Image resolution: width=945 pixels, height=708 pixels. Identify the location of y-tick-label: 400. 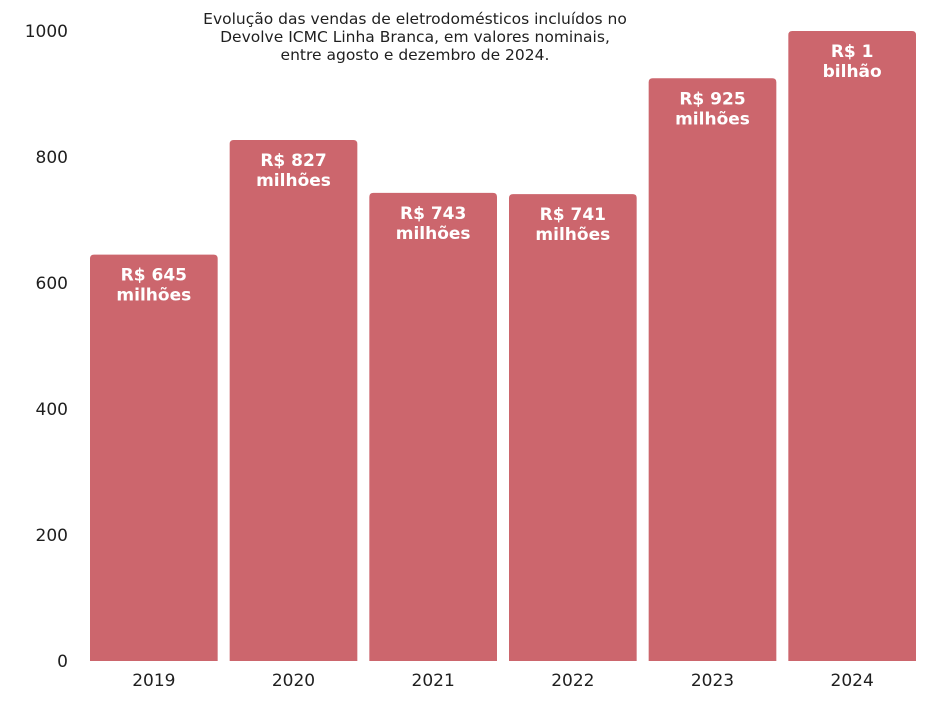
(52, 410).